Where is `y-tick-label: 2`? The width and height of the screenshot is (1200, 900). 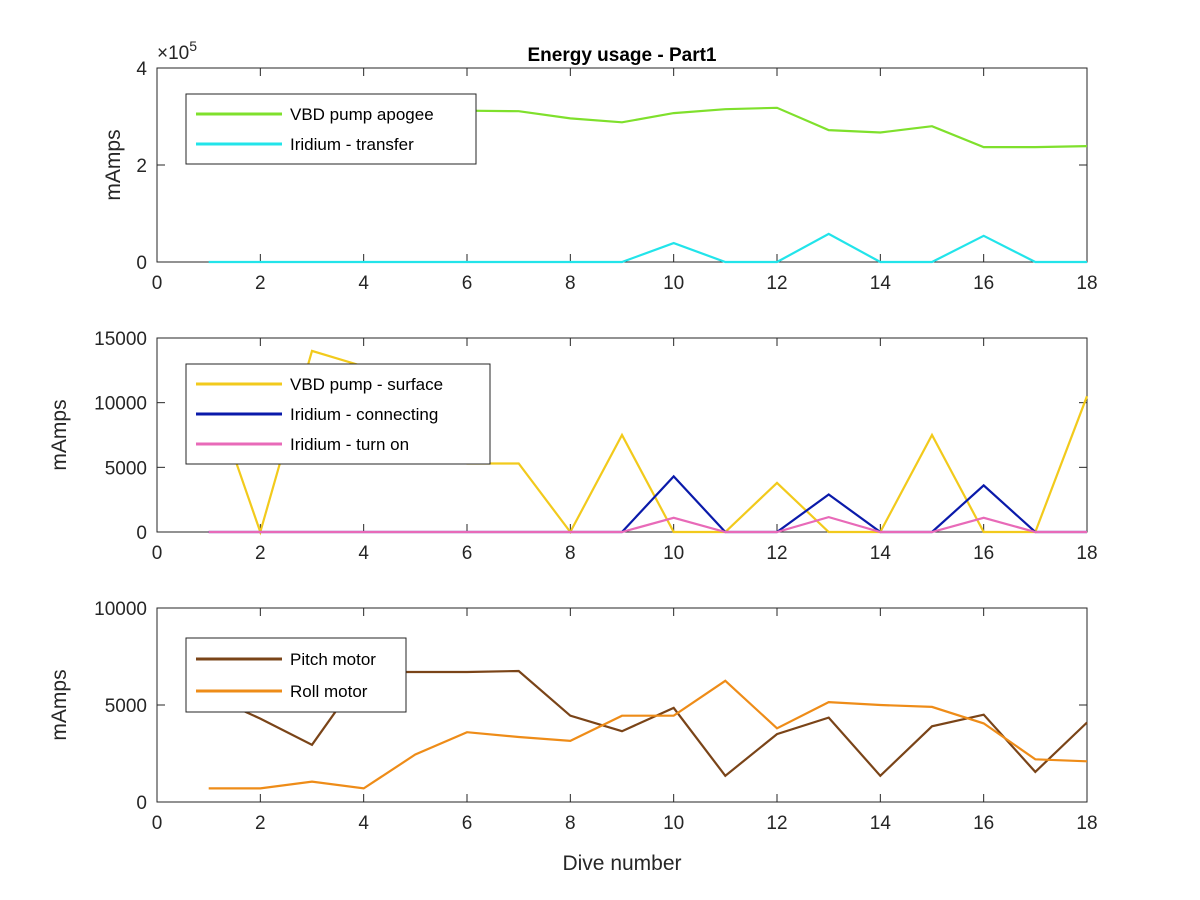 y-tick-label: 2 is located at coordinates (141, 166).